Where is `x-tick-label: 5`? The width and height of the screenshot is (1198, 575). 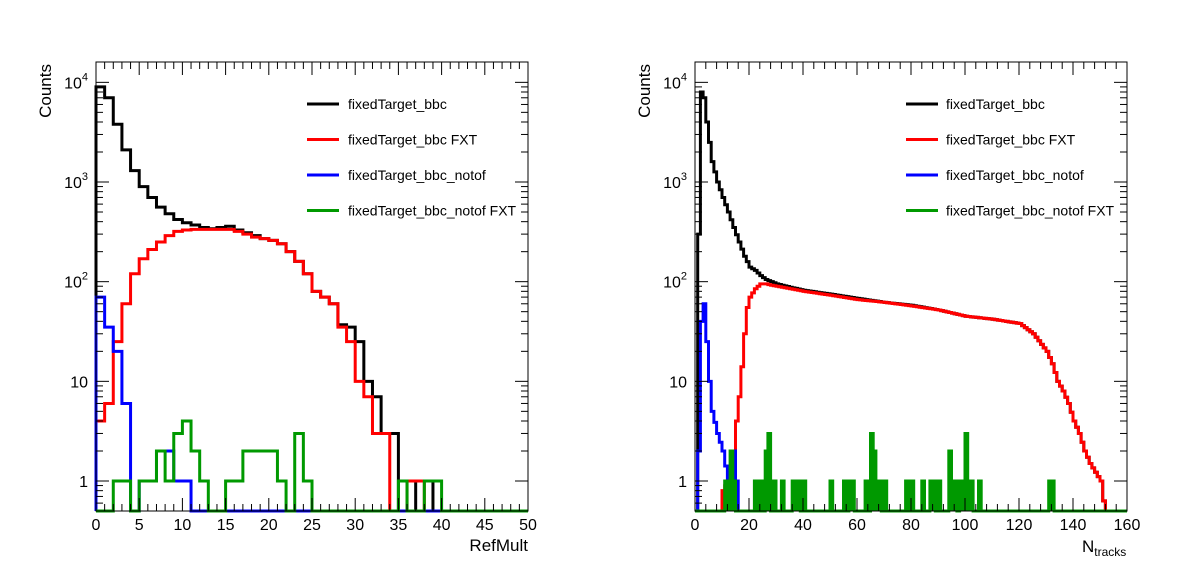 x-tick-label: 5 is located at coordinates (139, 525).